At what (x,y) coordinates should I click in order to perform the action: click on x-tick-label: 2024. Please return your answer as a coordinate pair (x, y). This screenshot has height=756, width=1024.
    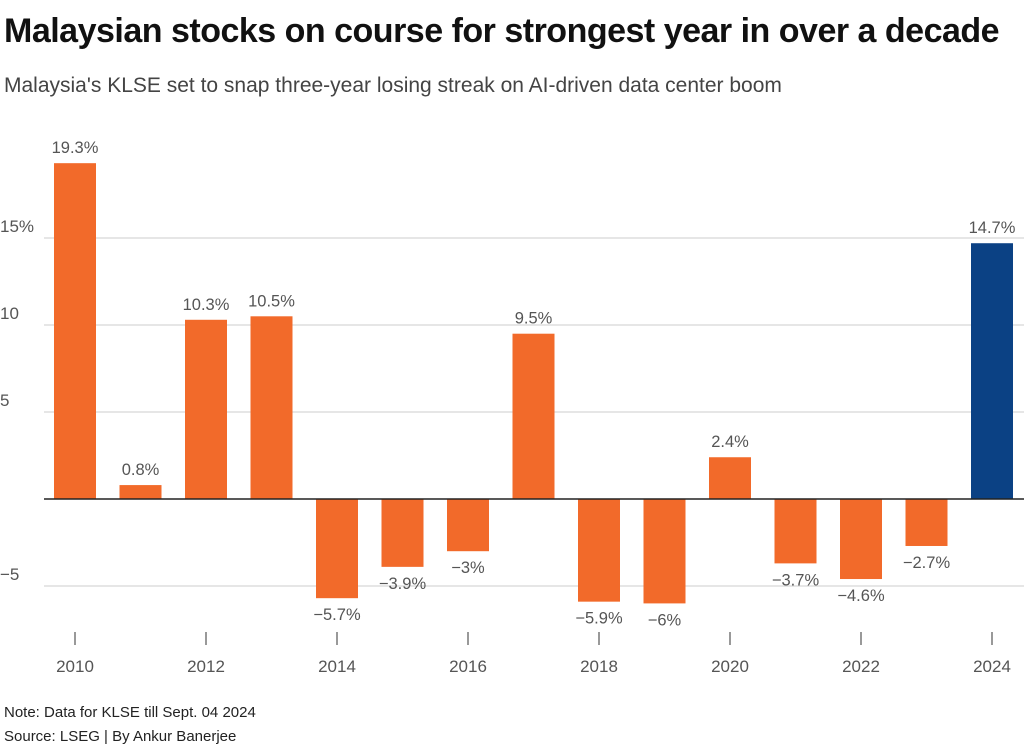
    Looking at the image, I should click on (992, 666).